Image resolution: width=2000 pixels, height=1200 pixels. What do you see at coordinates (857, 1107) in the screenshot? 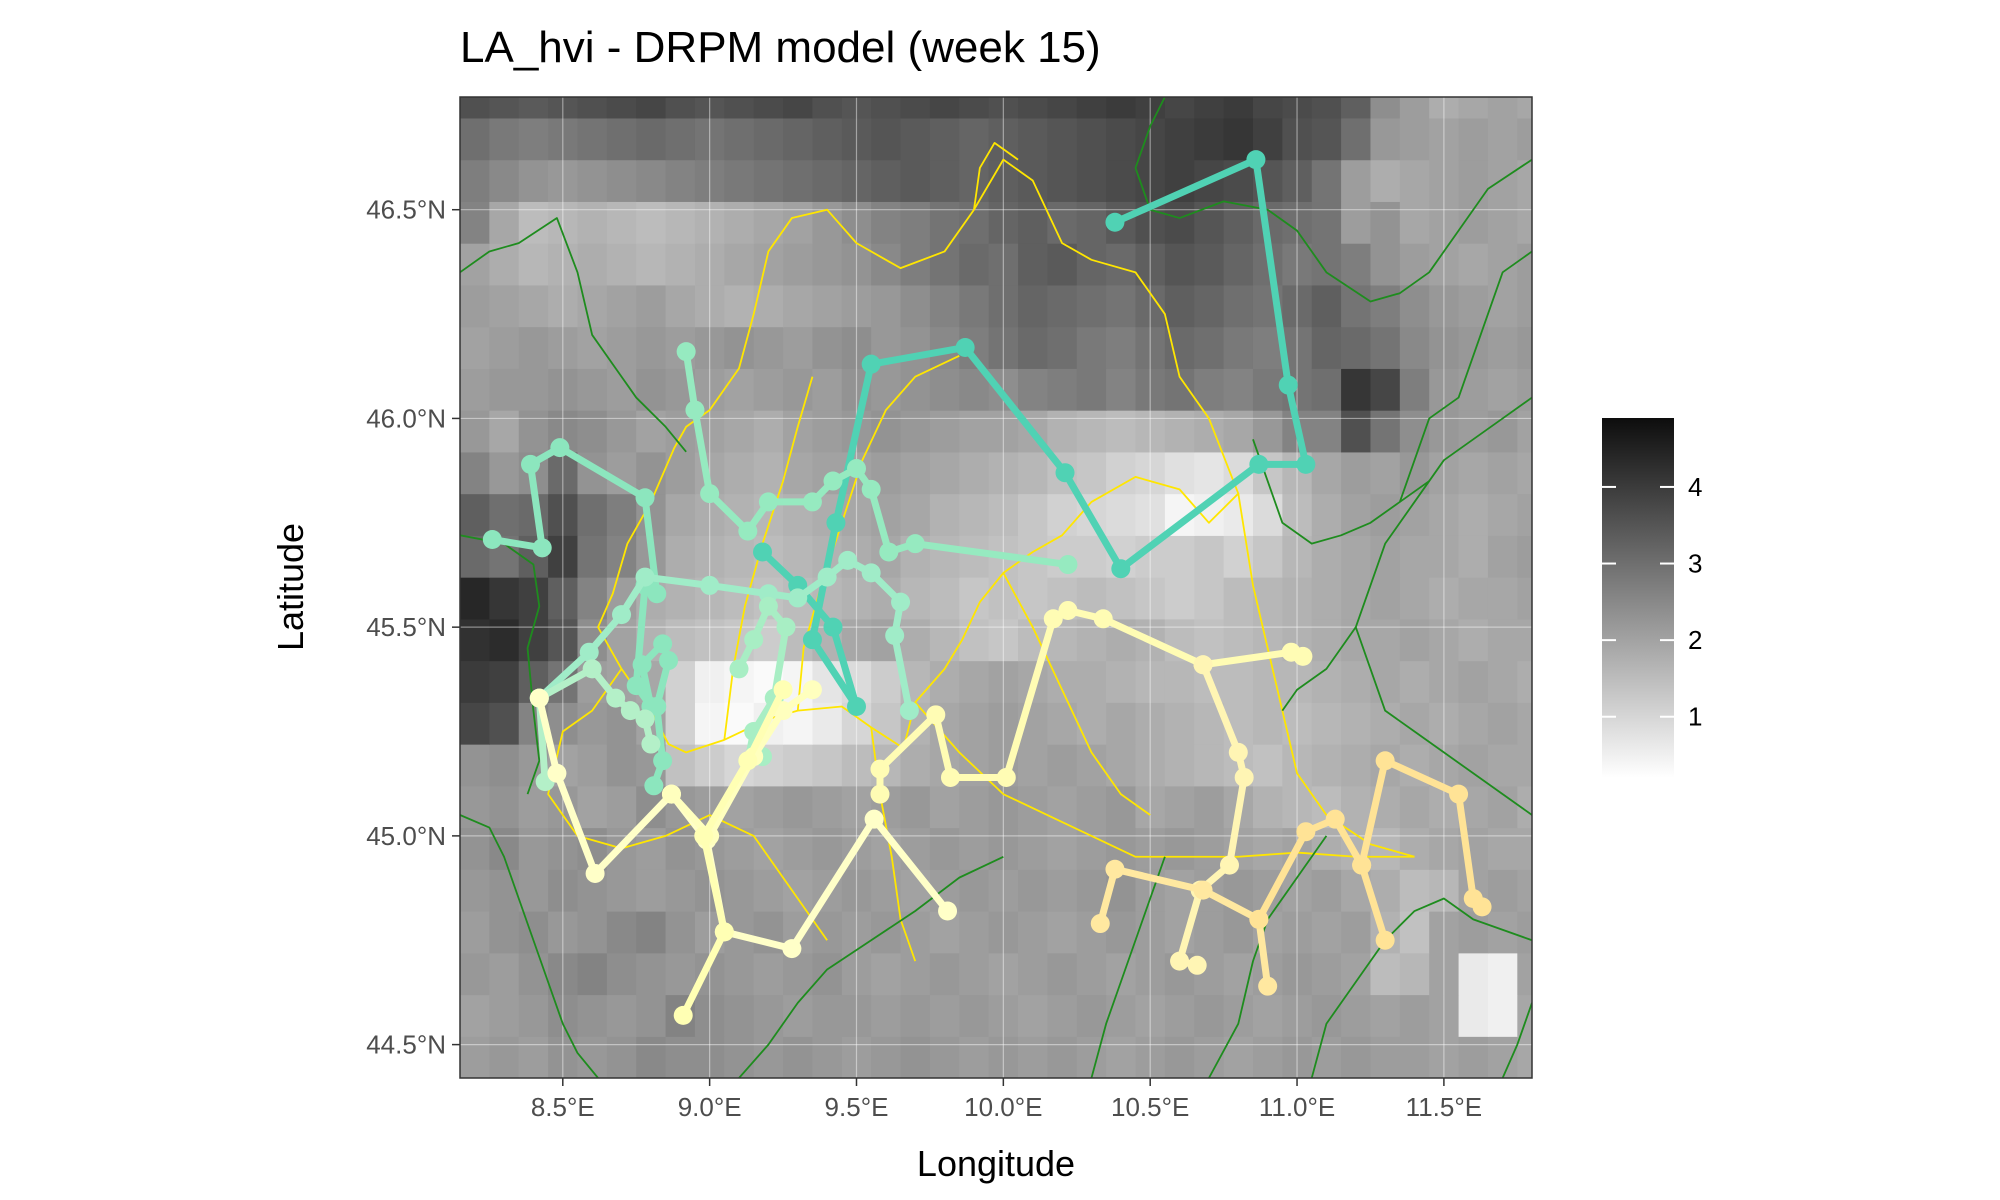
I see `x-tick-label: 9.5°E` at bounding box center [857, 1107].